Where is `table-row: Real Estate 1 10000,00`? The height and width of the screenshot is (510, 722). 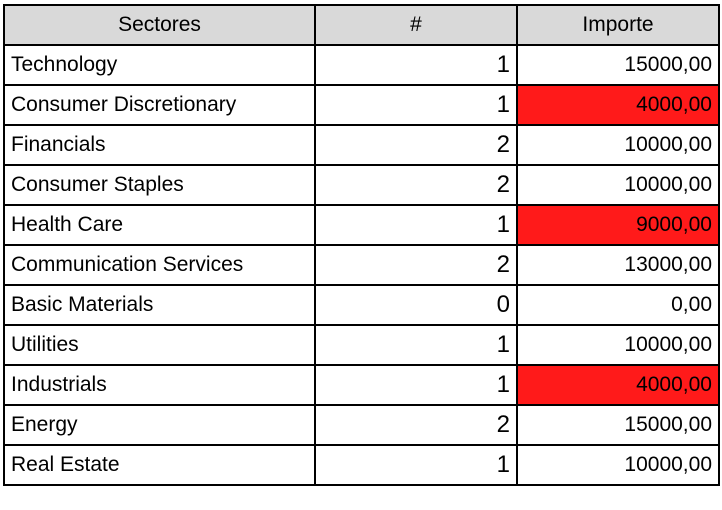 table-row: Real Estate 1 10000,00 is located at coordinates (361, 465).